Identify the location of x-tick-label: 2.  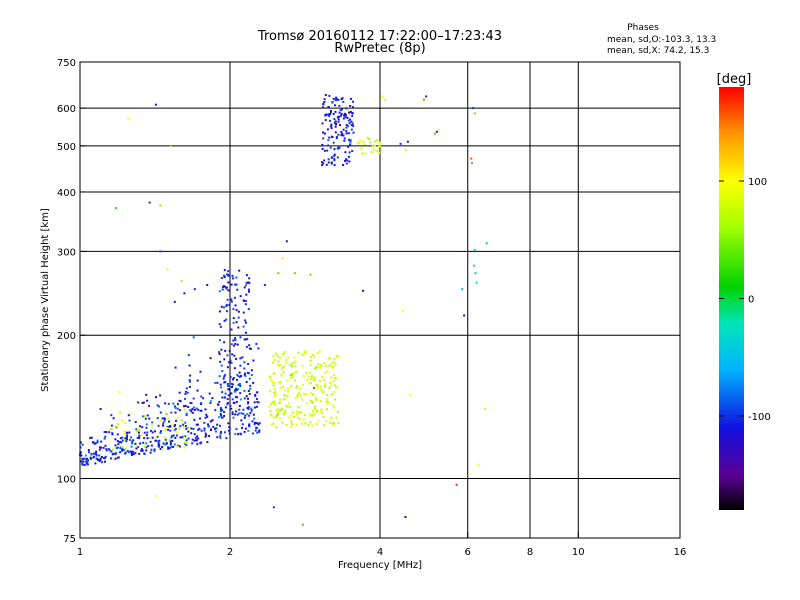
(230, 552).